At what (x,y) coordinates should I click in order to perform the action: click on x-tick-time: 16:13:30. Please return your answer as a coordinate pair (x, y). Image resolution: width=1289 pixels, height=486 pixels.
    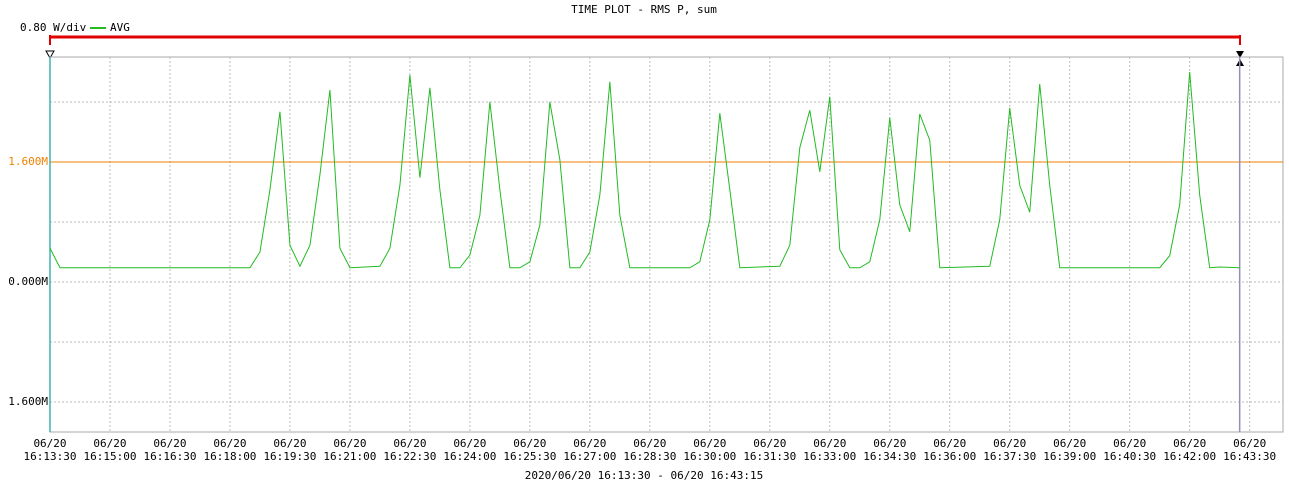
    Looking at the image, I should click on (50, 456).